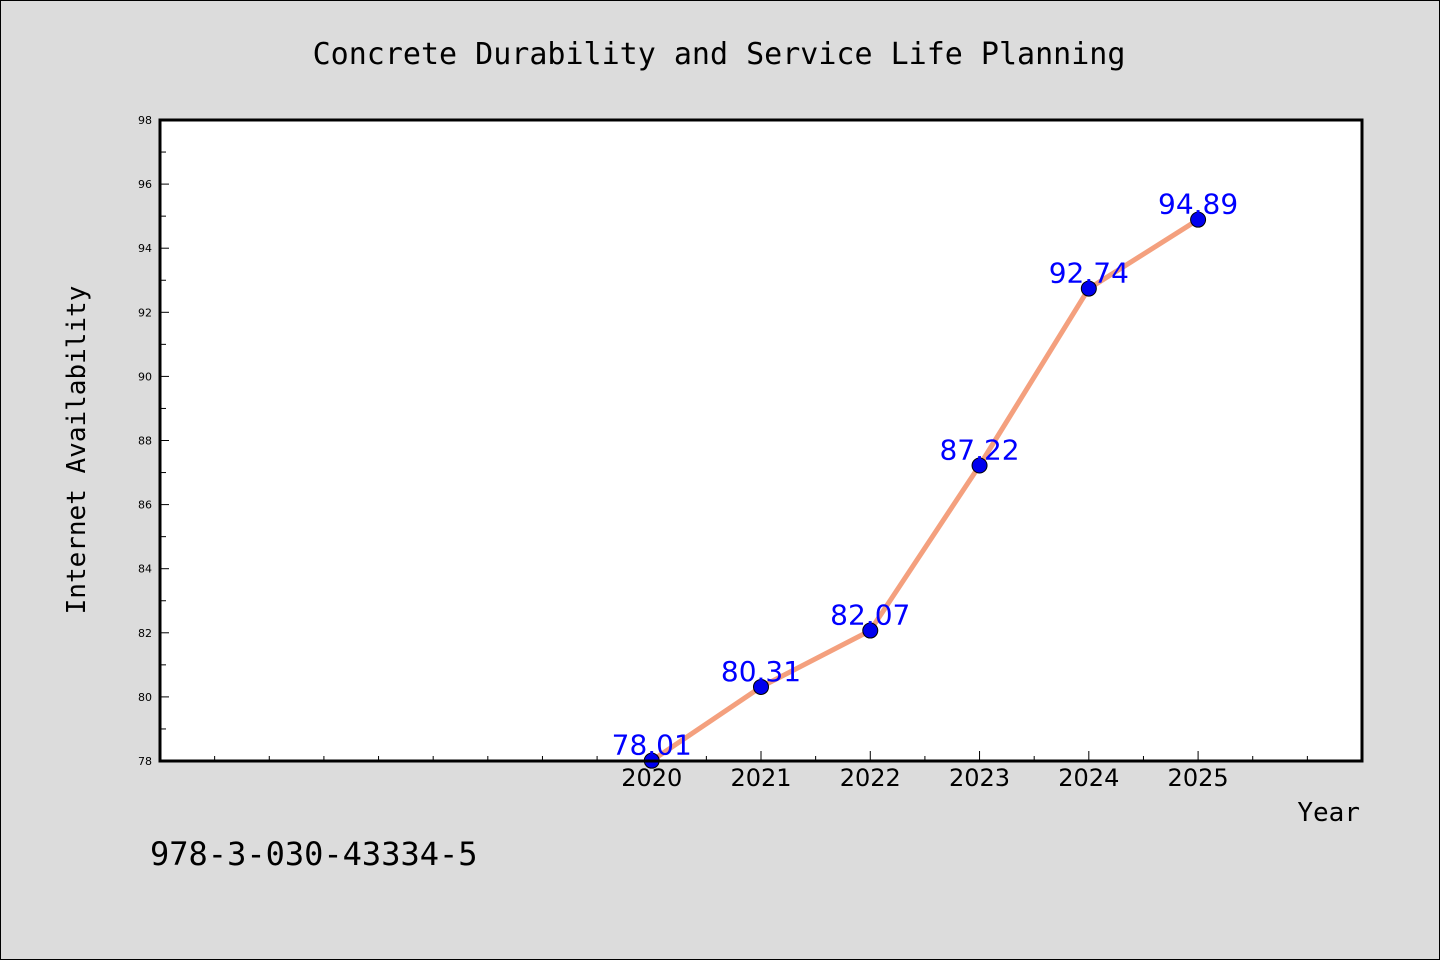 The image size is (1440, 960). Describe the element at coordinates (652, 745) in the screenshot. I see `data-label: 78.01` at that location.